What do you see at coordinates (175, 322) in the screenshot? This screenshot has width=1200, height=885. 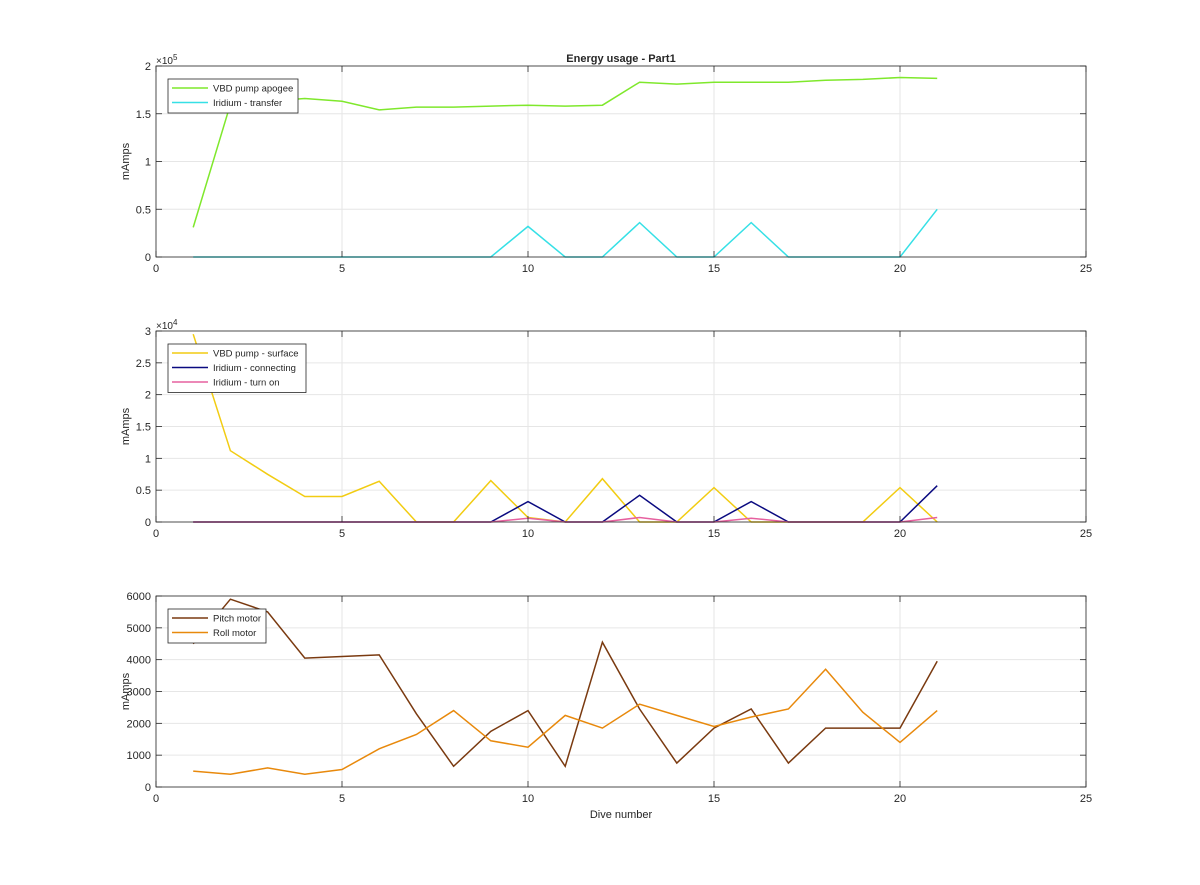 I see `y-exponent-power: 4` at bounding box center [175, 322].